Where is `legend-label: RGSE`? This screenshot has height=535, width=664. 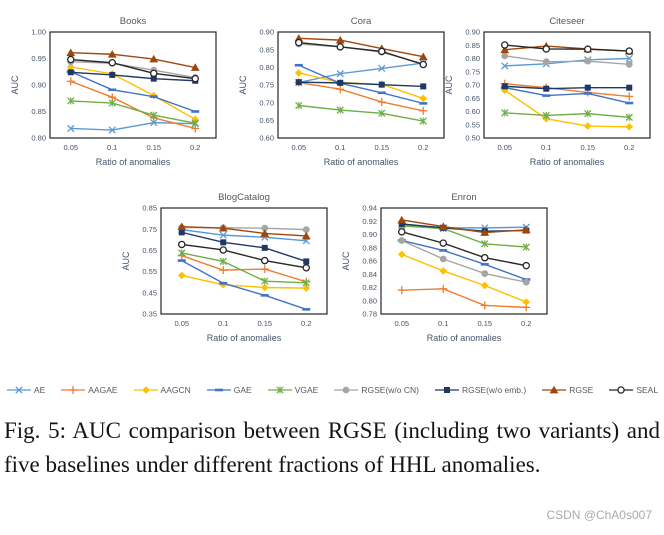 legend-label: RGSE is located at coordinates (581, 390).